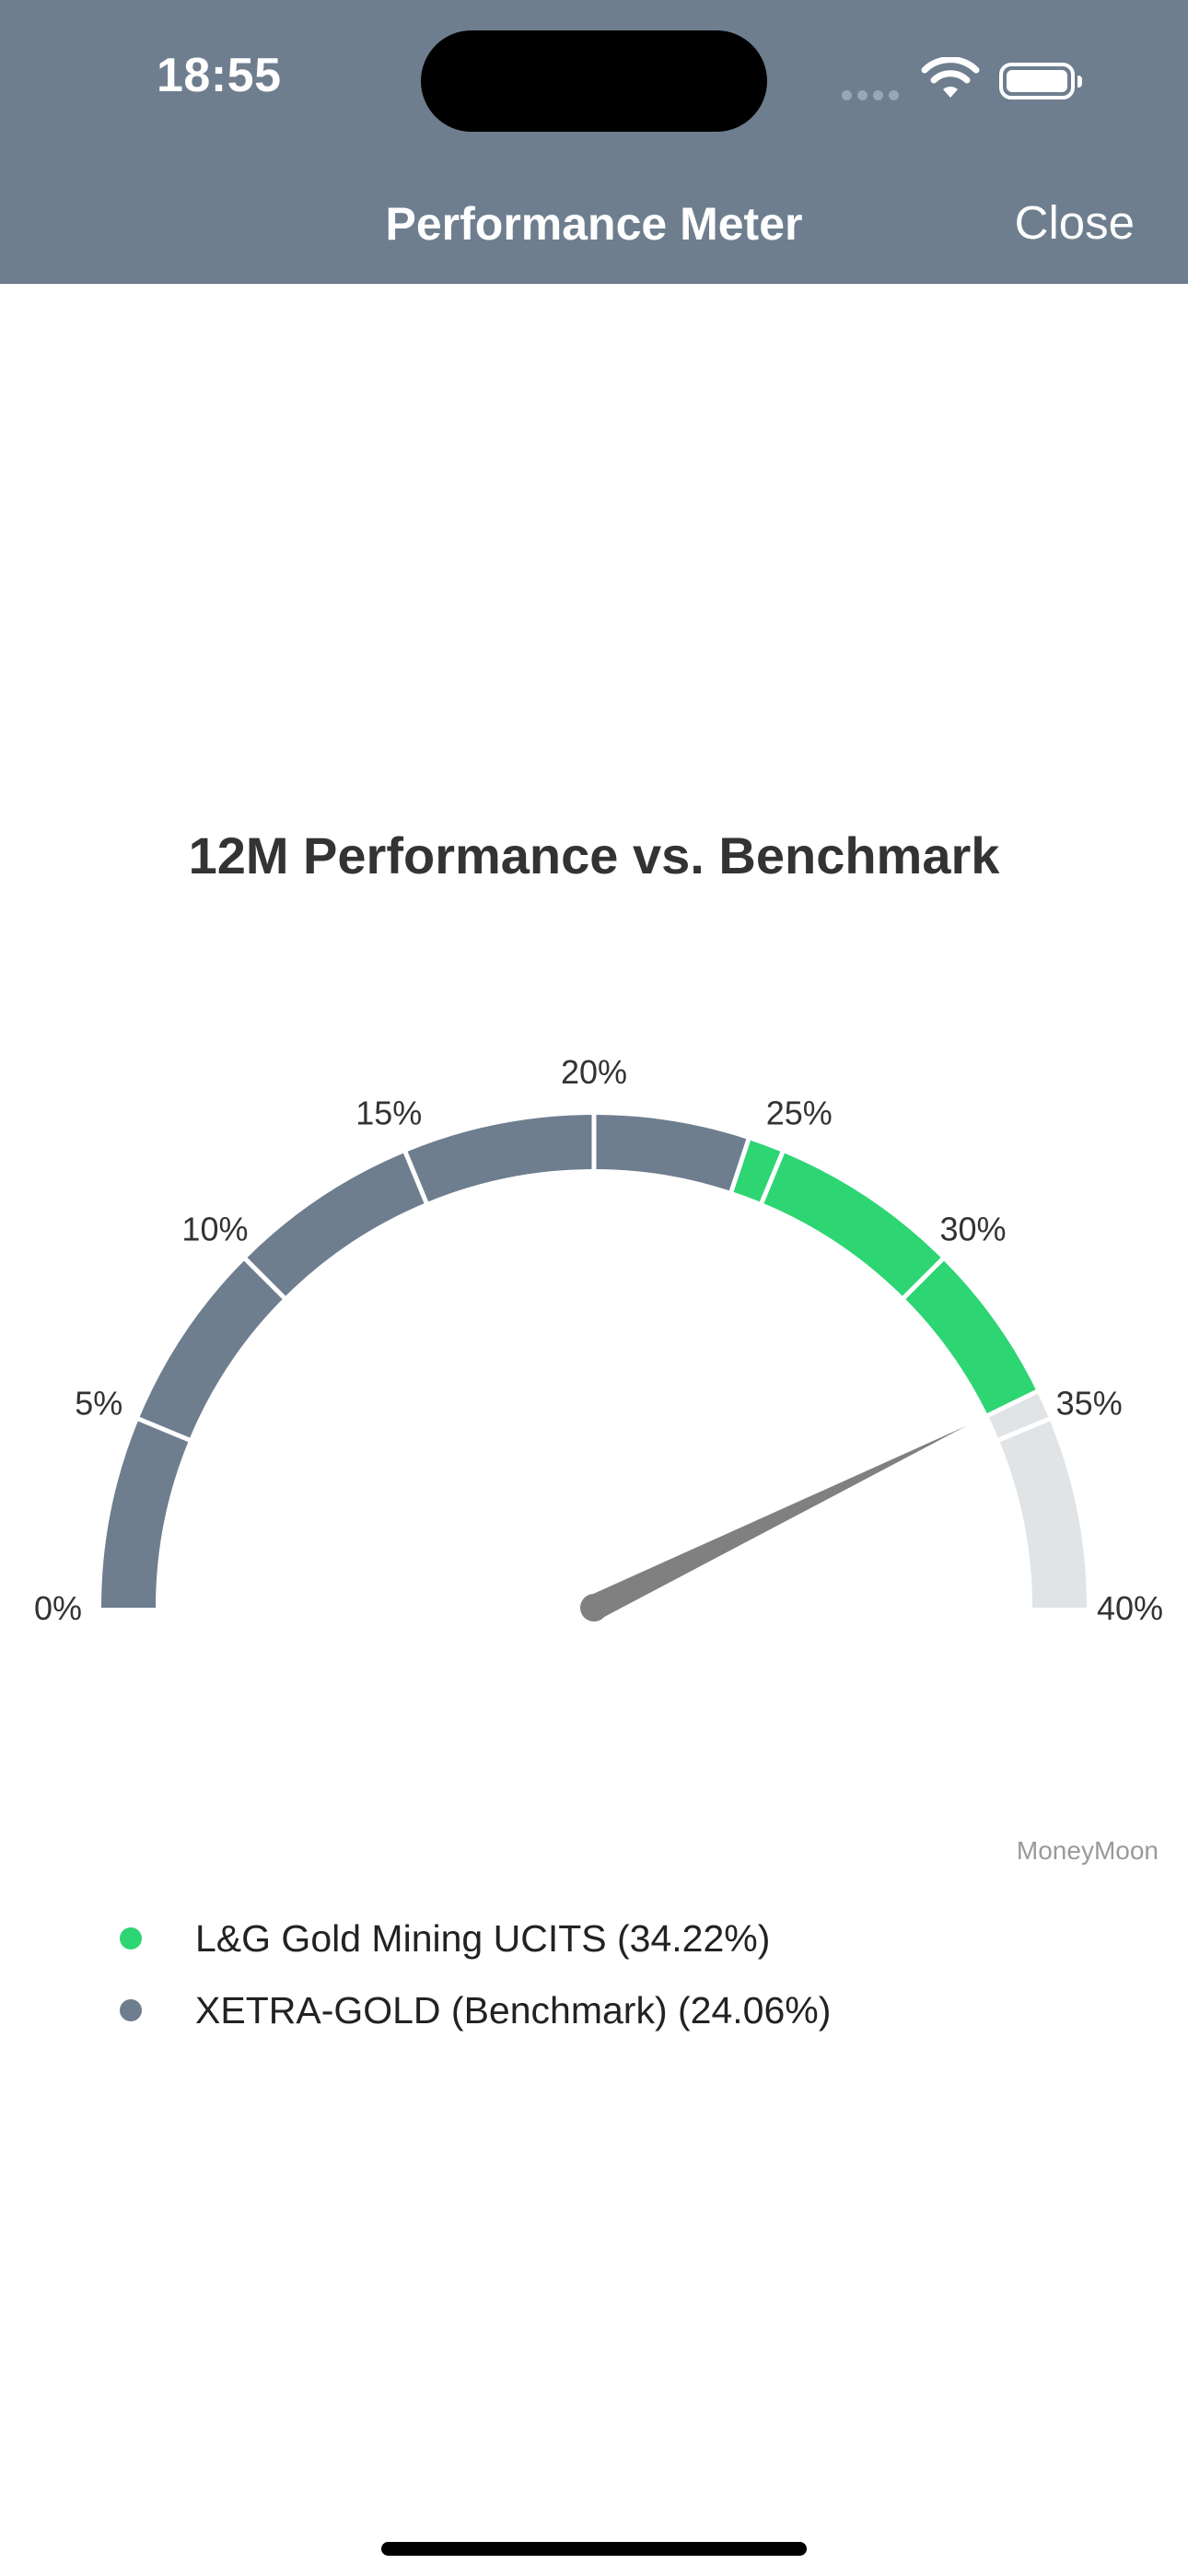  I want to click on gauge-needle, so click(777, 1522).